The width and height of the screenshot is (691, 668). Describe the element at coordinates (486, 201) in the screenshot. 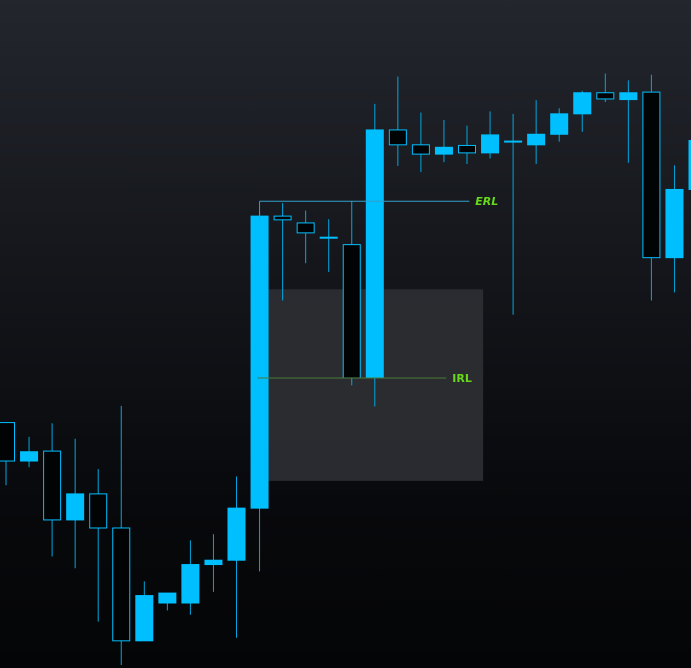

I see `erl-label: ERL` at that location.